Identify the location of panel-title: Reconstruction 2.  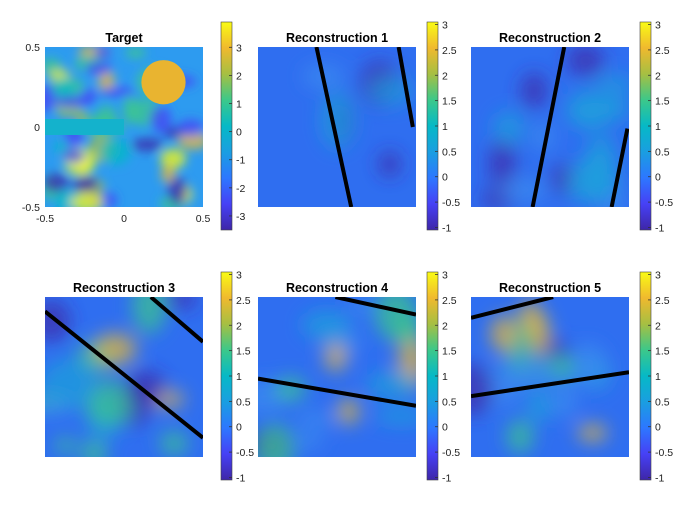
(550, 38).